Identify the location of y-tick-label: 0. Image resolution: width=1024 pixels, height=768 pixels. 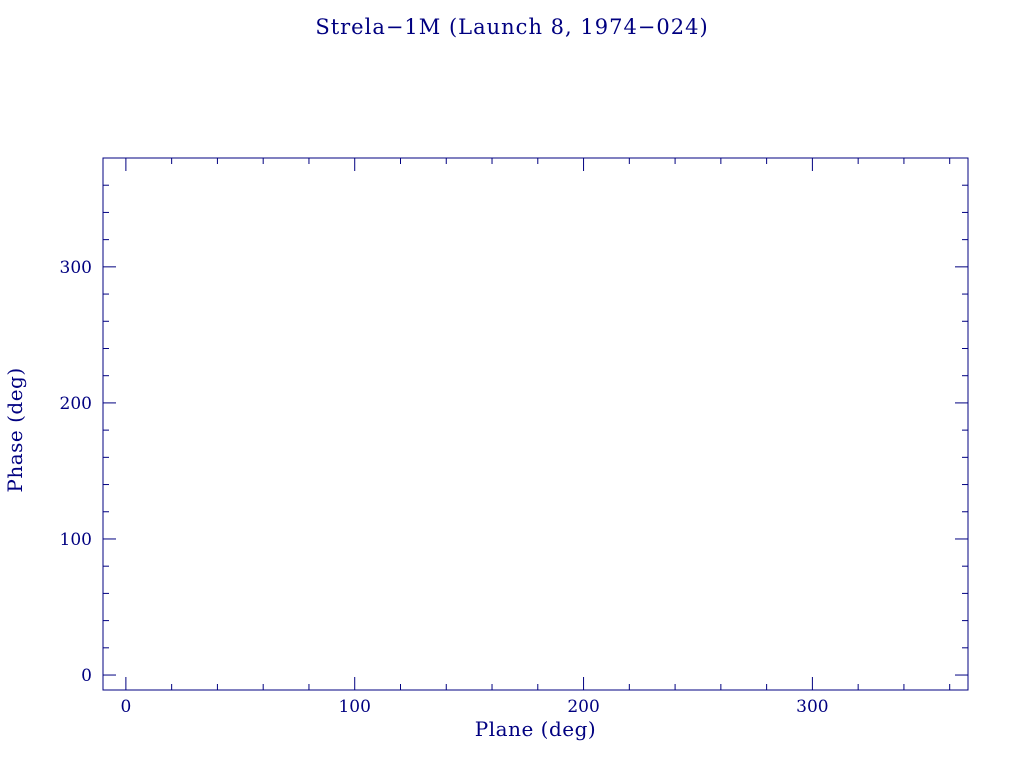
(86, 676).